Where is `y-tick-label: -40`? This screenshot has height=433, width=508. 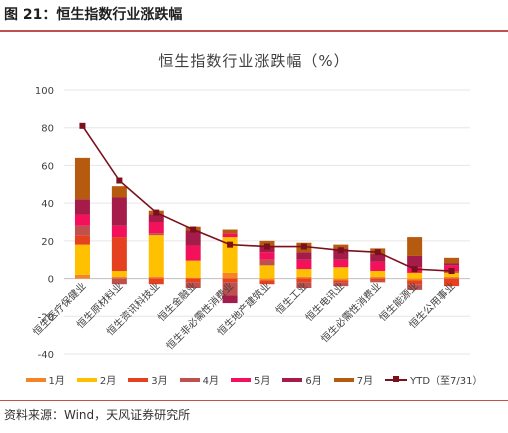 y-tick-label: -40 is located at coordinates (46, 355).